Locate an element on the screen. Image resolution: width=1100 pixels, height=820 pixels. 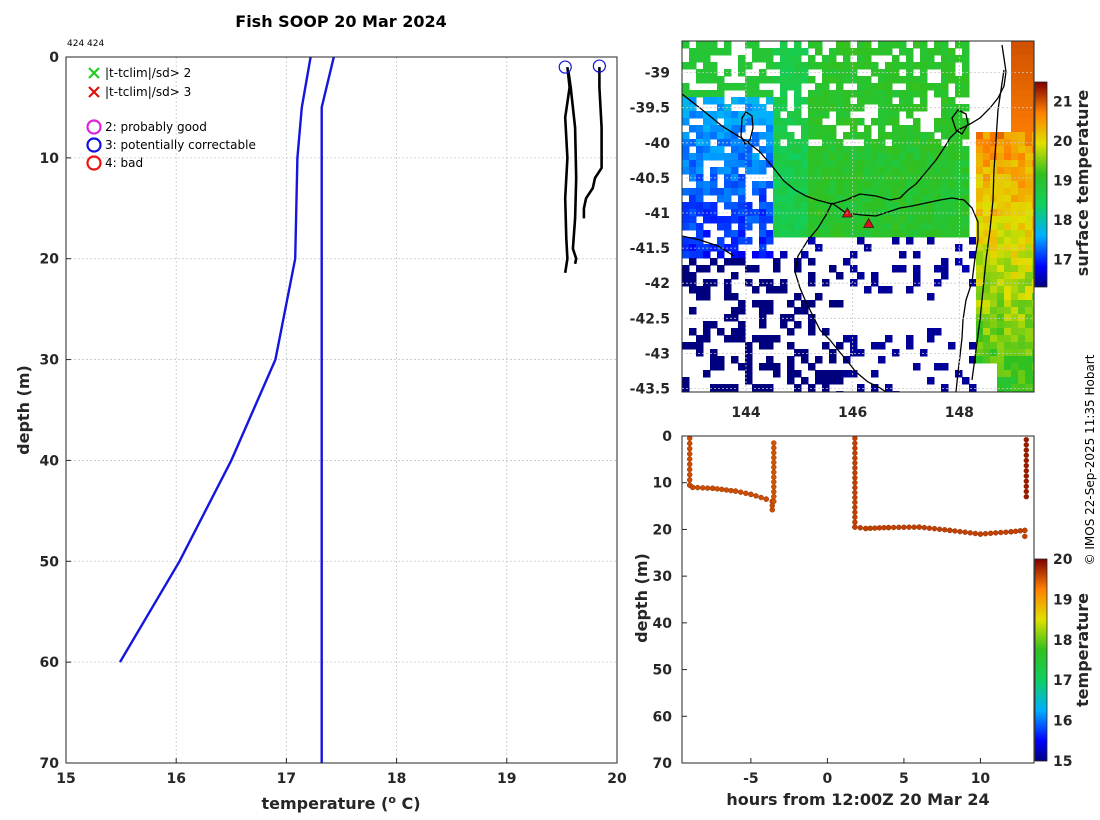
map-station-marker is located at coordinates (847, 212).